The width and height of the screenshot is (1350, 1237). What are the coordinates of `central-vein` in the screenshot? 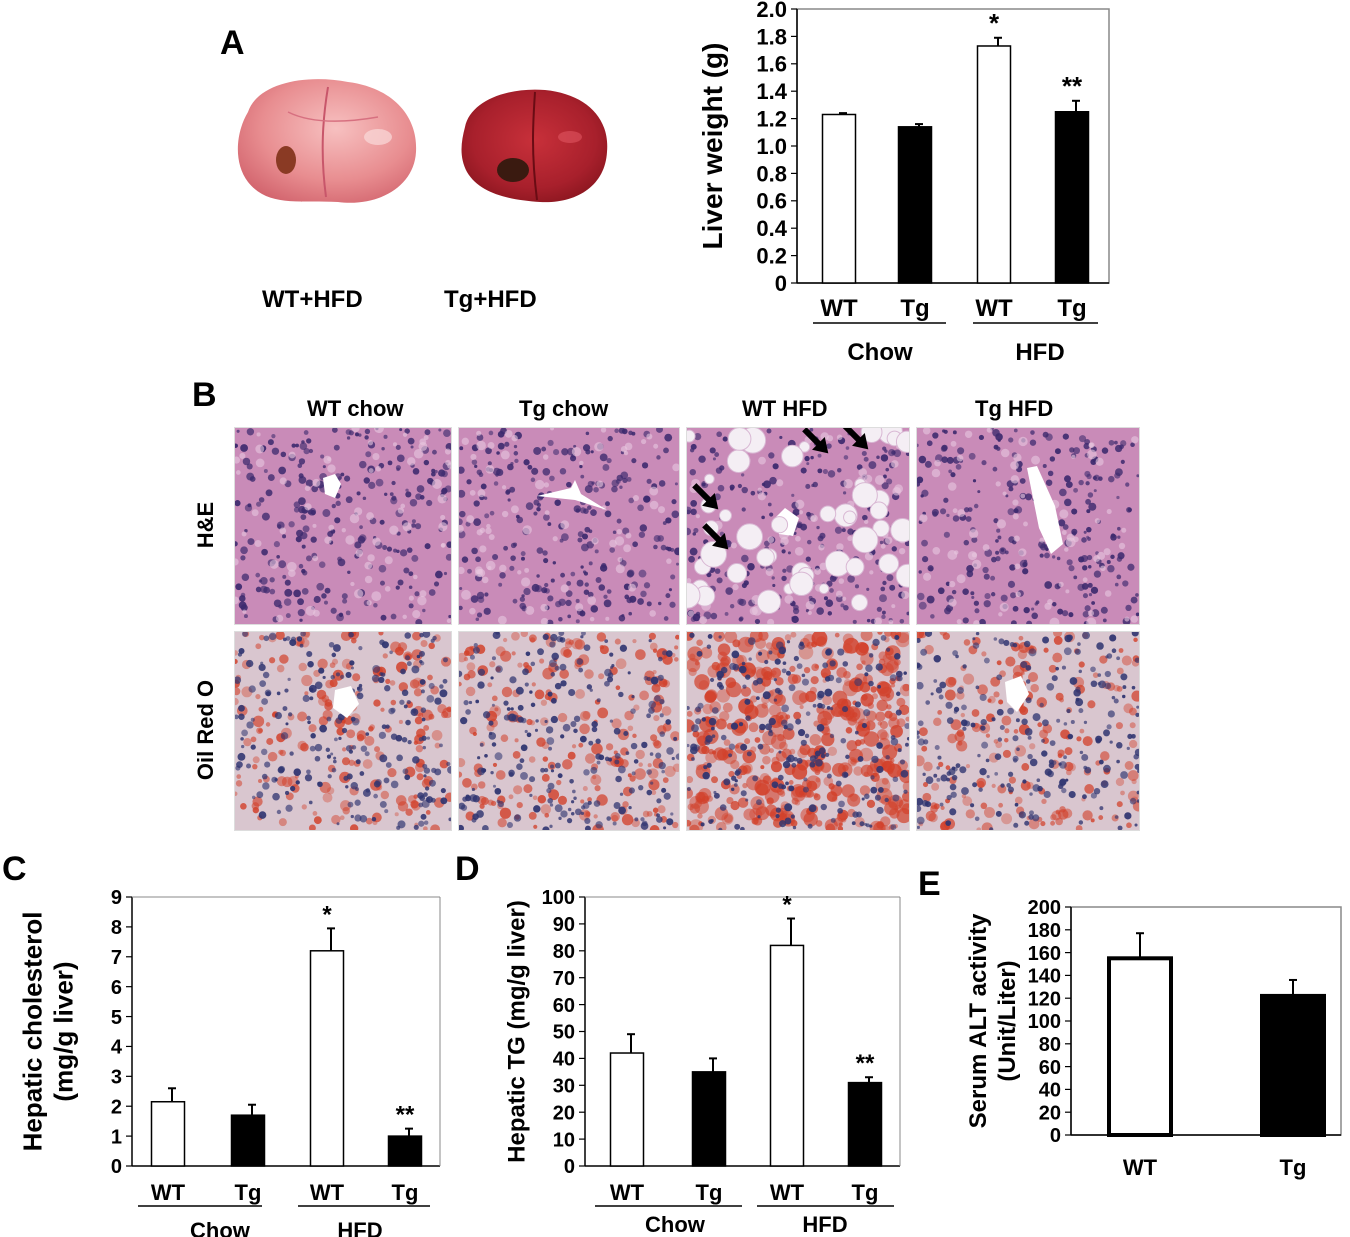 It's located at (572, 495).